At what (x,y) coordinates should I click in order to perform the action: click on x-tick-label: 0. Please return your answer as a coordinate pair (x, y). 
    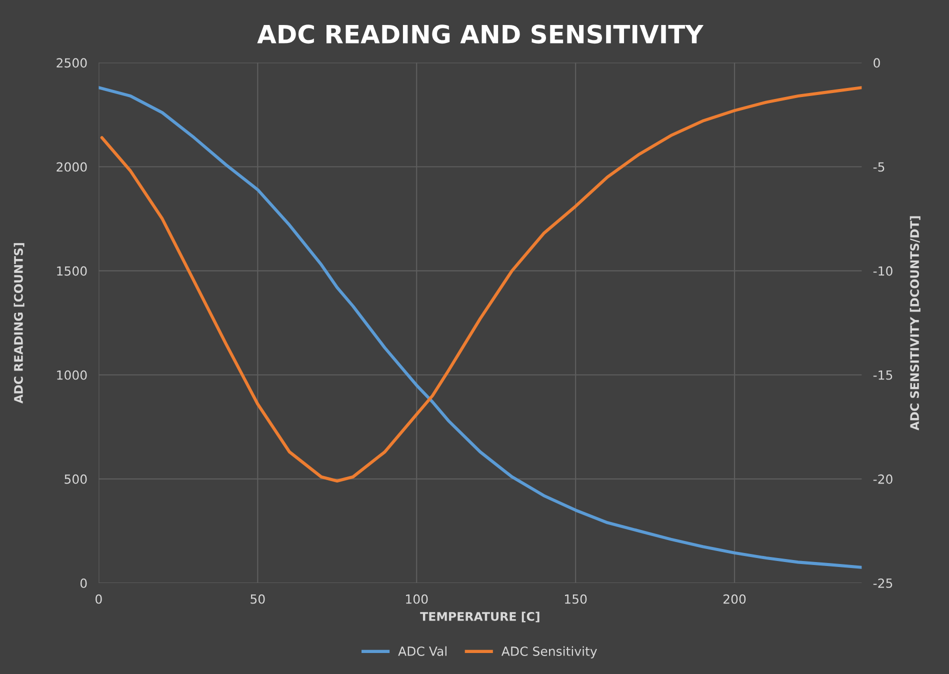
    Looking at the image, I should click on (99, 599).